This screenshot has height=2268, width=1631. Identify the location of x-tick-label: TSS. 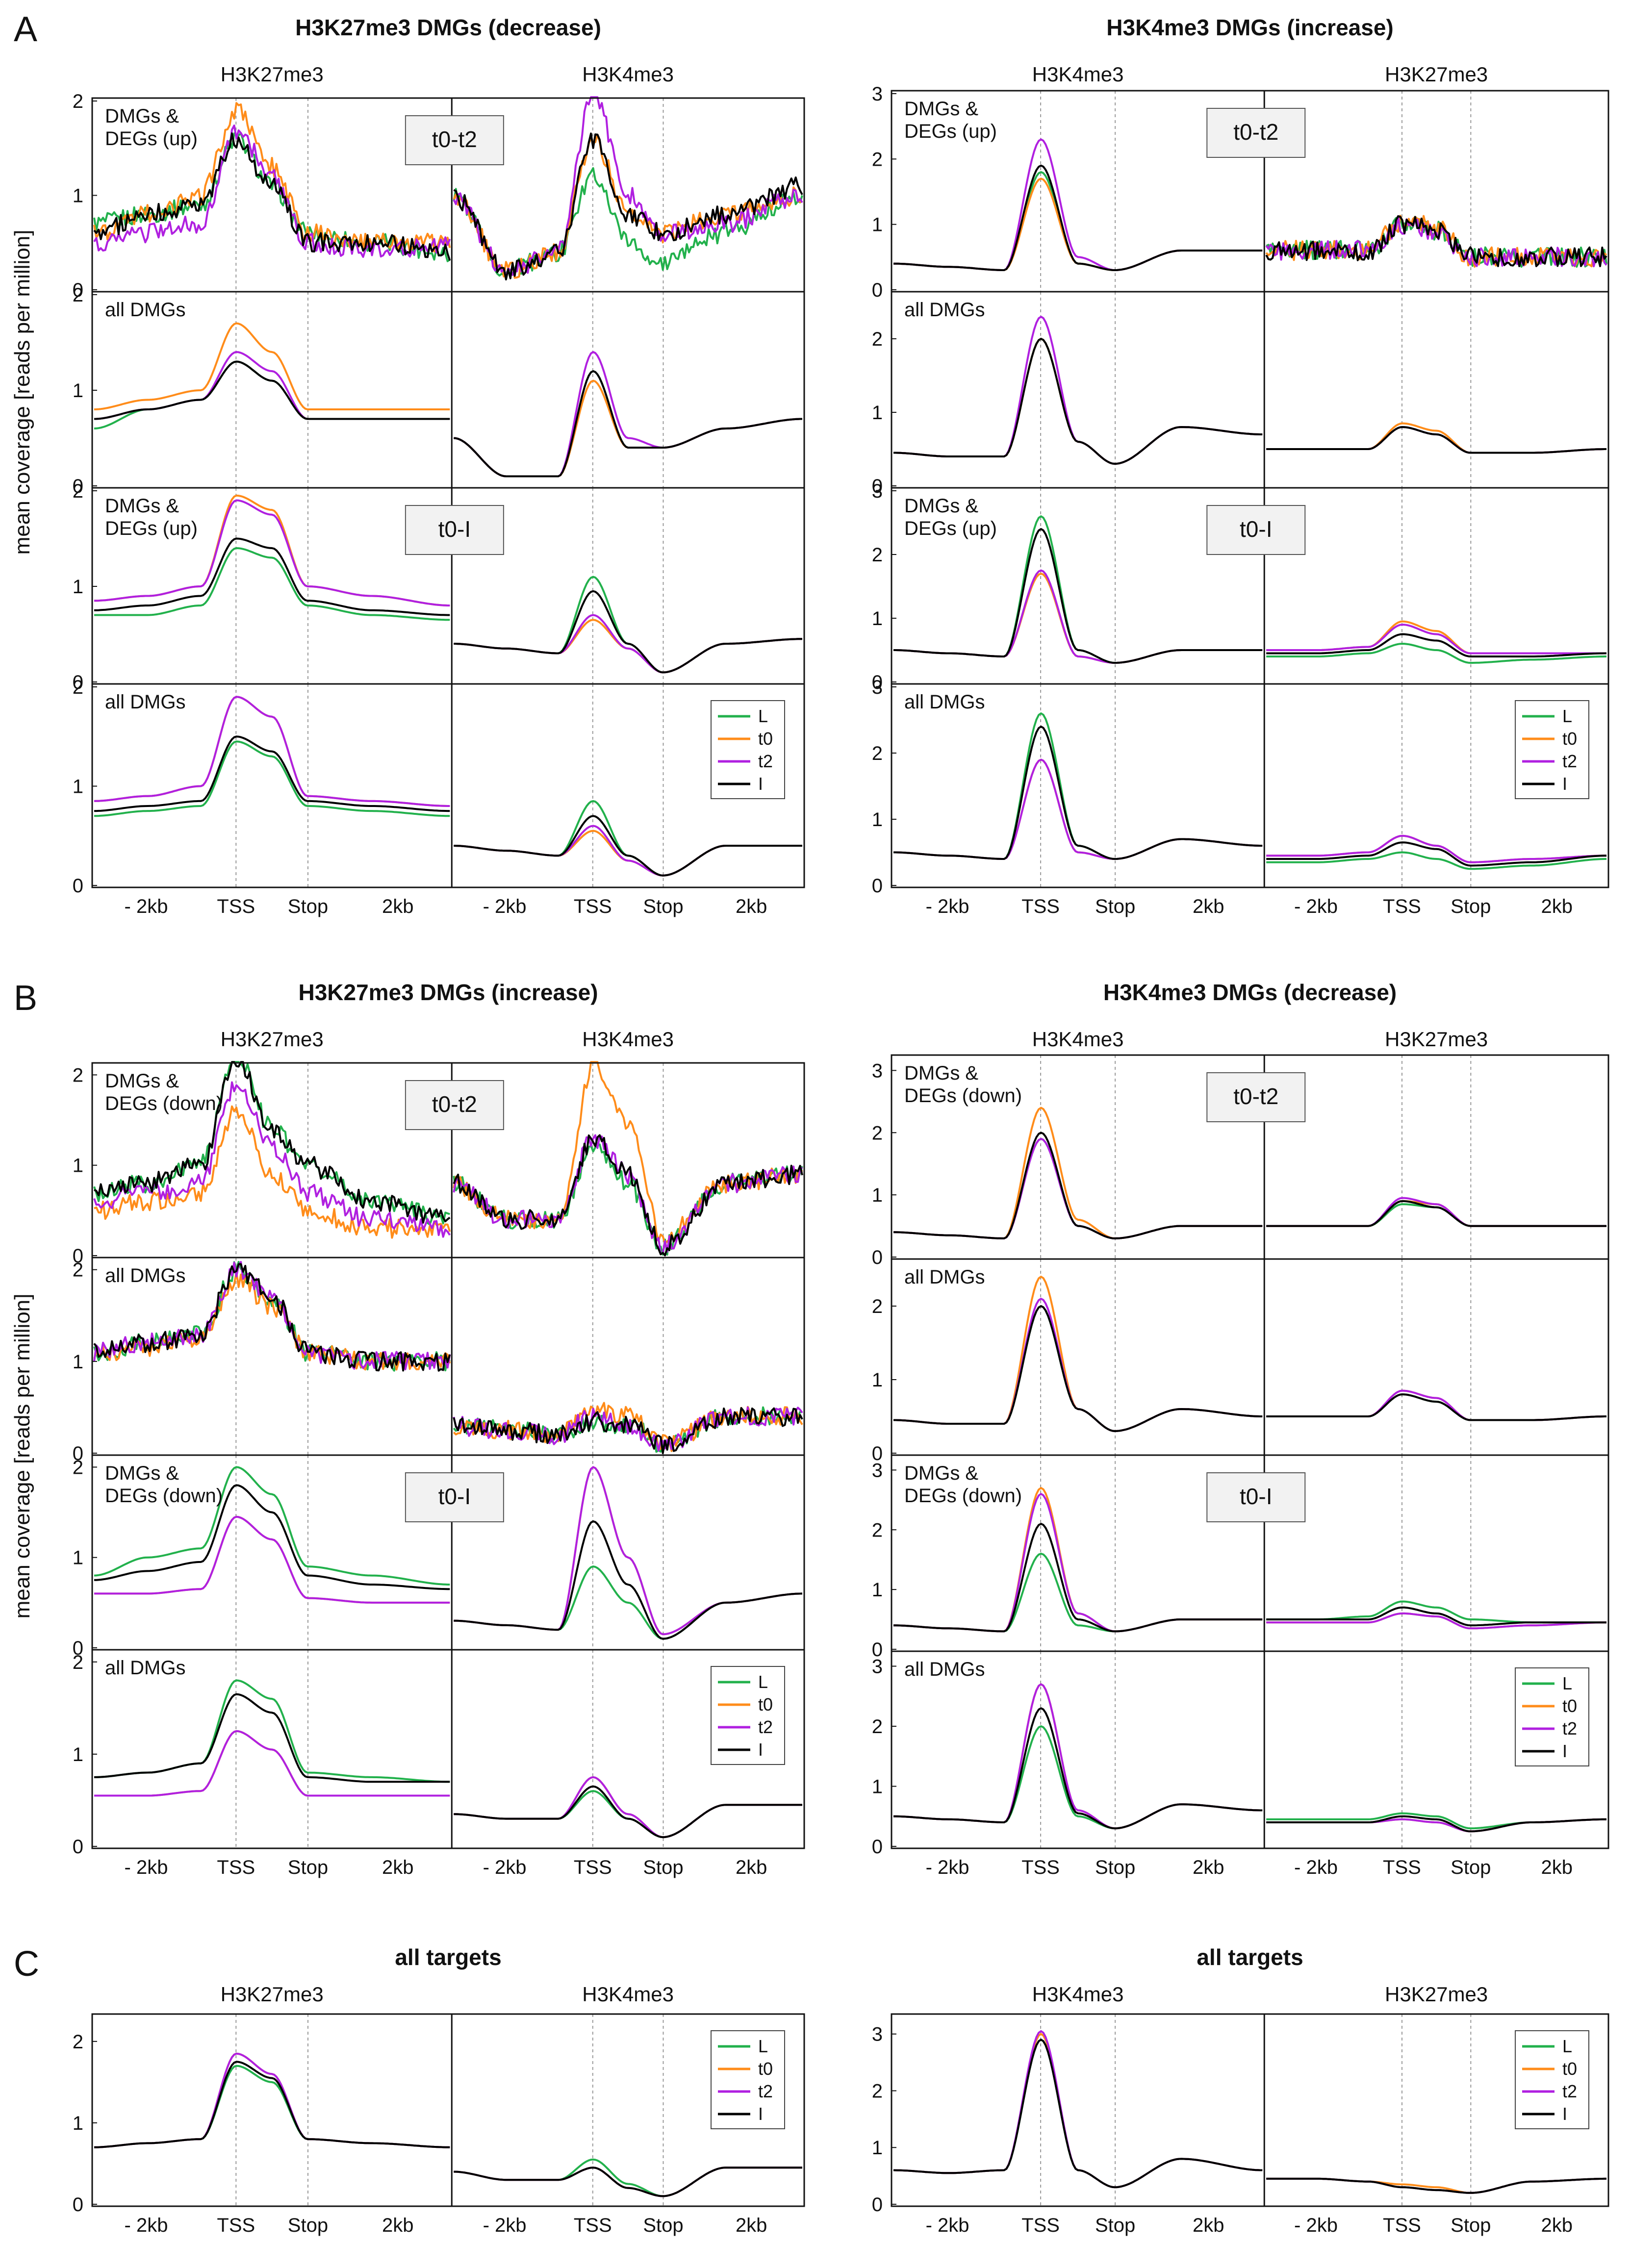
(593, 1867).